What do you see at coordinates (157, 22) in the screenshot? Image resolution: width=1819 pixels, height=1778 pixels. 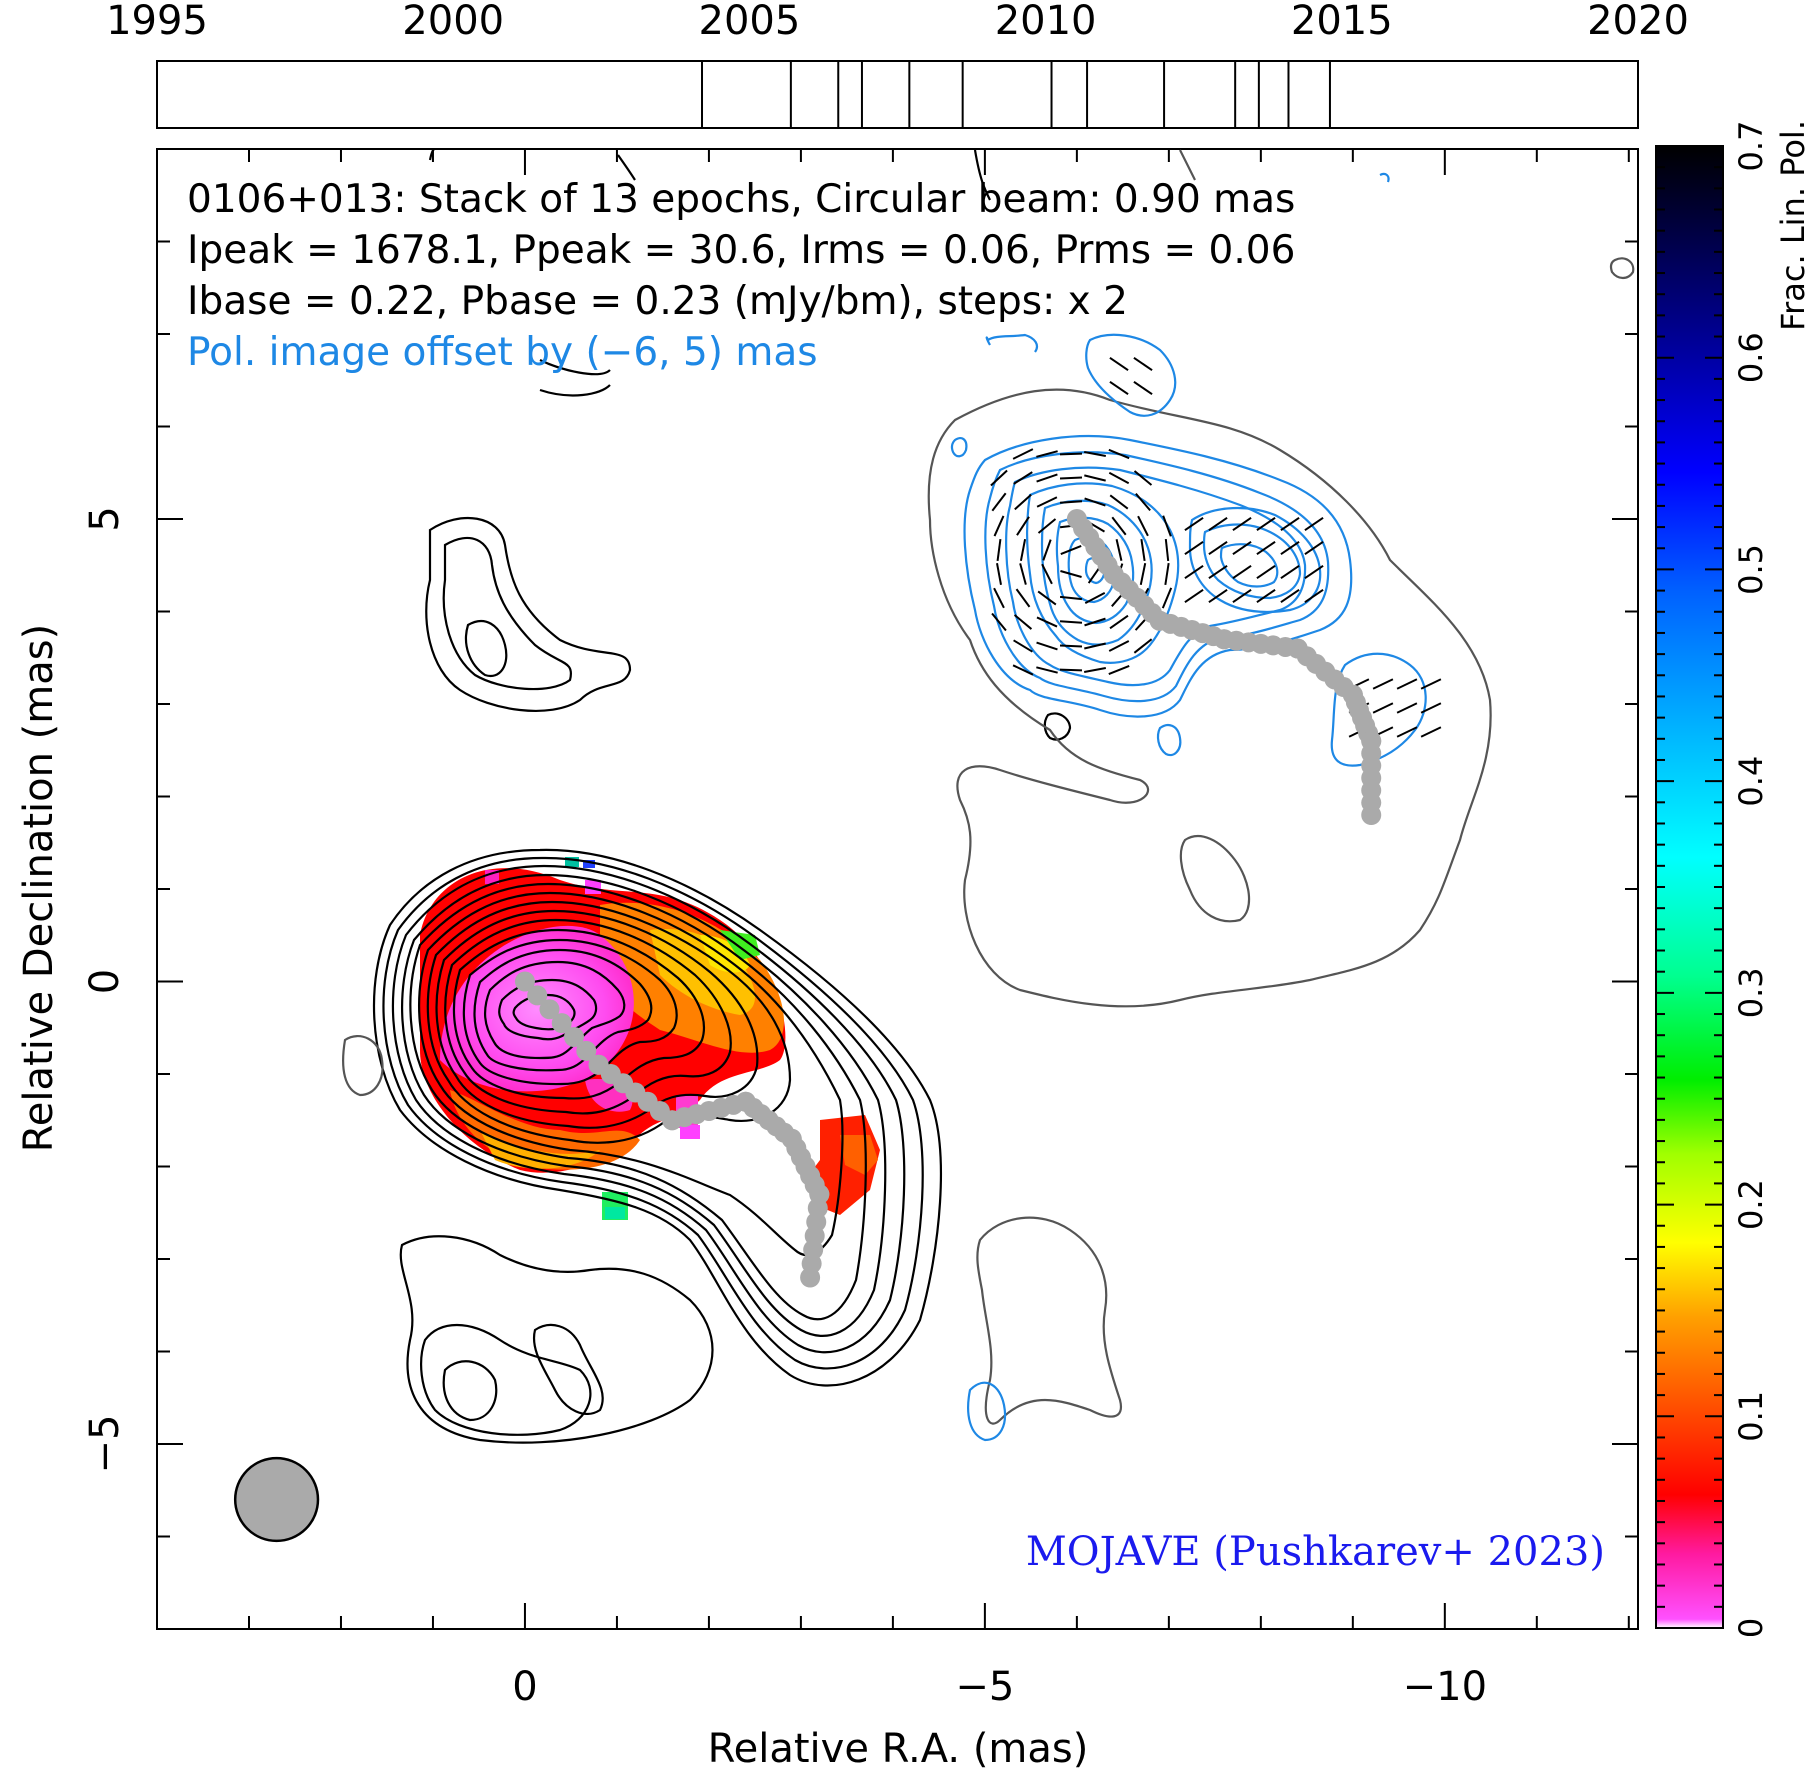 I see `epoch-year-label: 1995` at bounding box center [157, 22].